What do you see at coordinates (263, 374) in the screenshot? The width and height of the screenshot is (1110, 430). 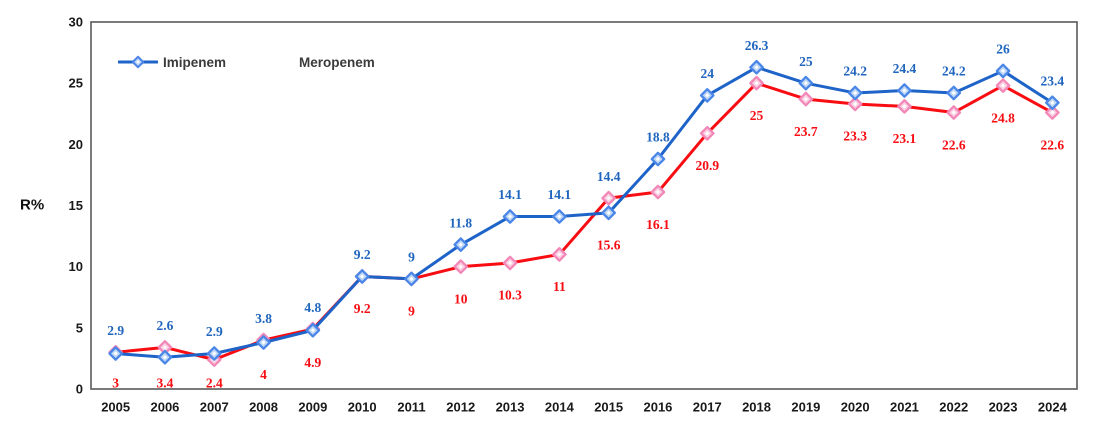 I see `imipenem-data-label: 4` at bounding box center [263, 374].